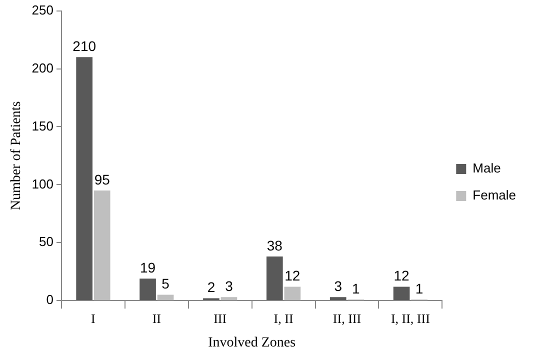 The width and height of the screenshot is (536, 359). I want to click on data-label: 19, so click(148, 267).